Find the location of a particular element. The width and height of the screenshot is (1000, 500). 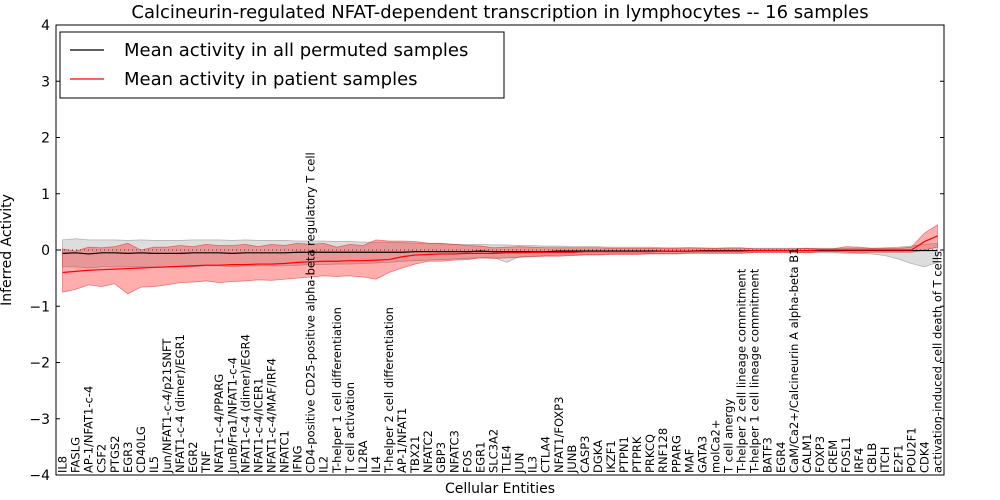

y-tick-label: −3 is located at coordinates (39, 420).